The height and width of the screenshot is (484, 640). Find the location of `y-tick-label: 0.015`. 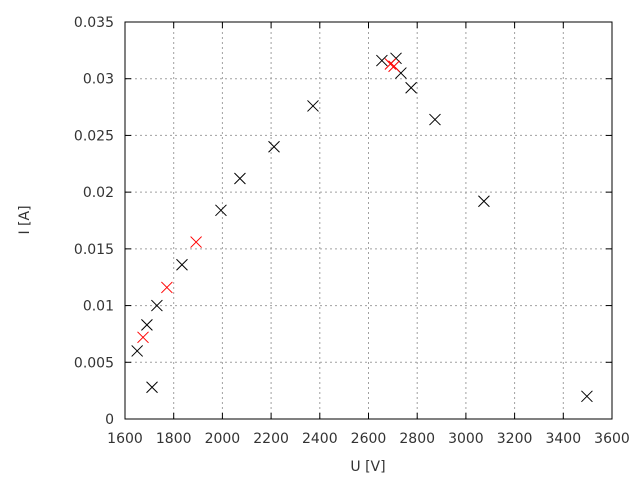

y-tick-label: 0.015 is located at coordinates (94, 250).